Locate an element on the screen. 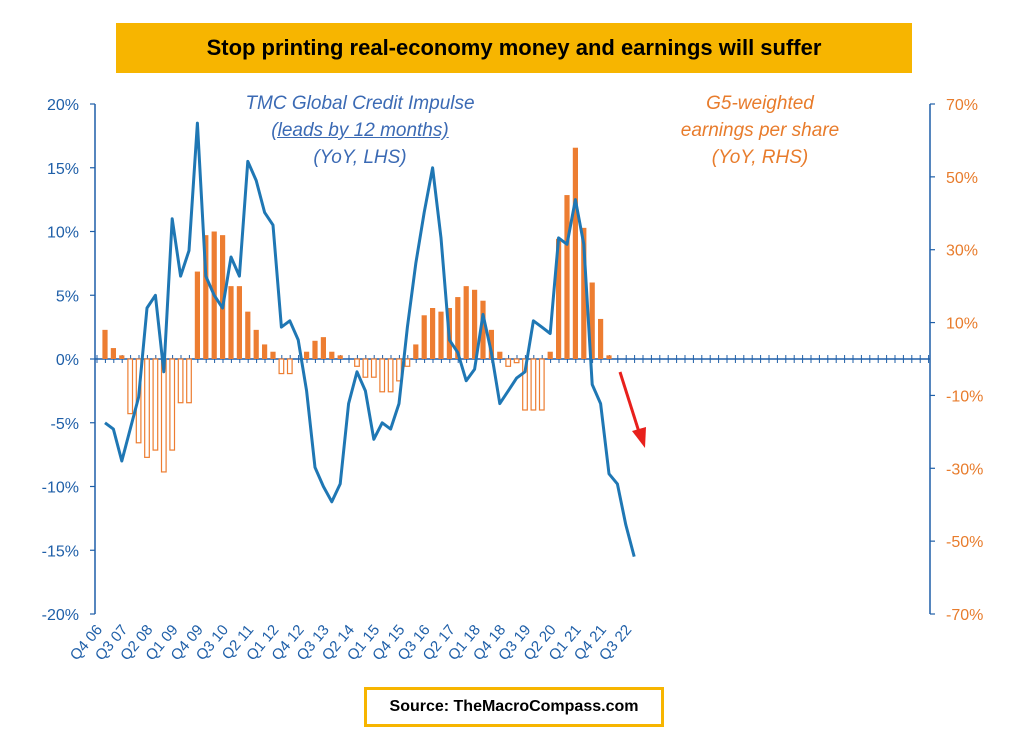 This screenshot has width=1036, height=755. credit-impulse-annotation-line-3: (YoY, LHS) is located at coordinates (360, 157).